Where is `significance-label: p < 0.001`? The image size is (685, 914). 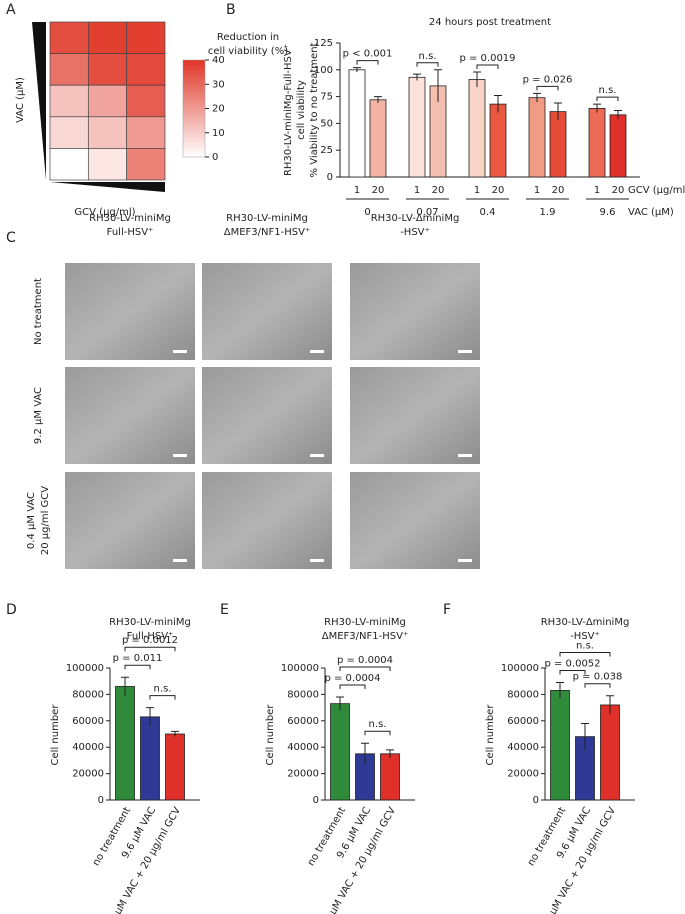 significance-label: p < 0.001 is located at coordinates (368, 54).